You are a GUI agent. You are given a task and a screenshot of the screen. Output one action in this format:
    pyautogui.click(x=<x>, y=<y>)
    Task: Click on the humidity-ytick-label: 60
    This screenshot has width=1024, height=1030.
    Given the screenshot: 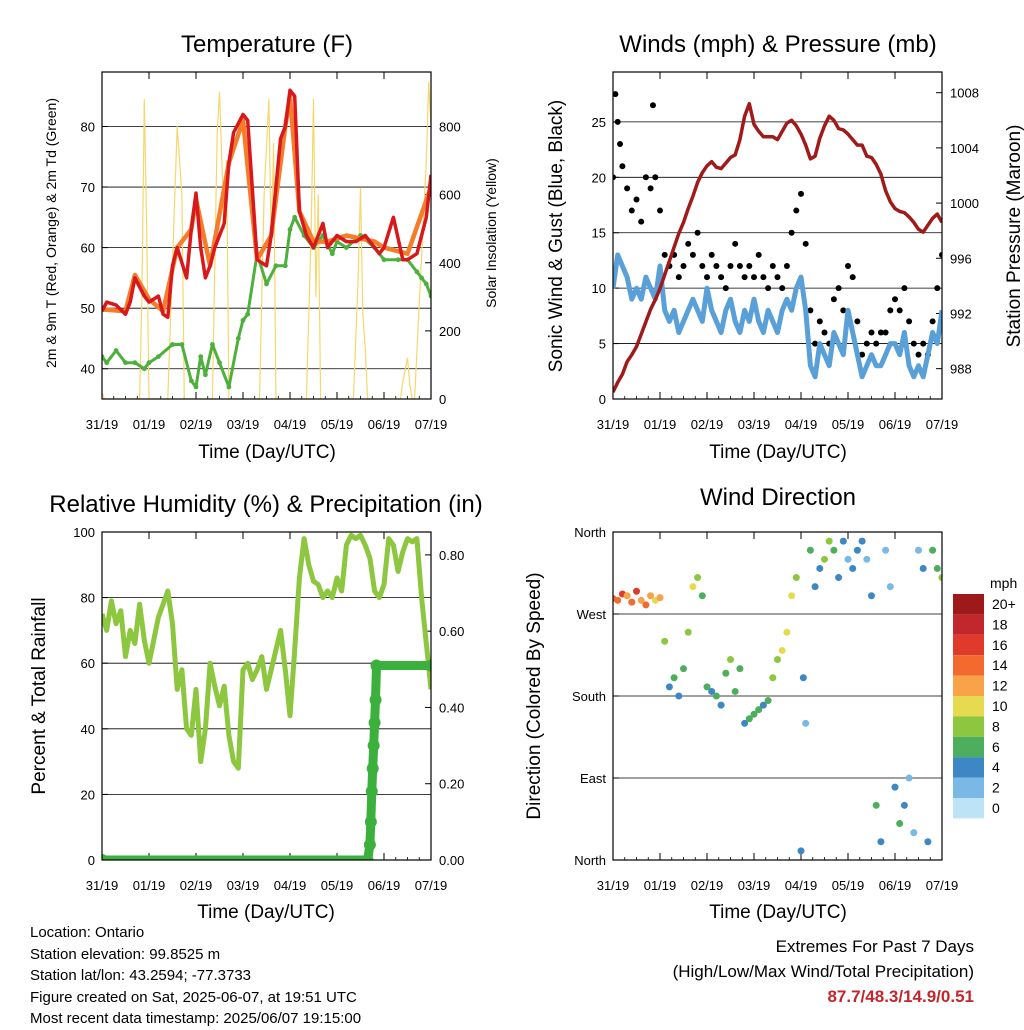 What is the action you would take?
    pyautogui.click(x=88, y=663)
    